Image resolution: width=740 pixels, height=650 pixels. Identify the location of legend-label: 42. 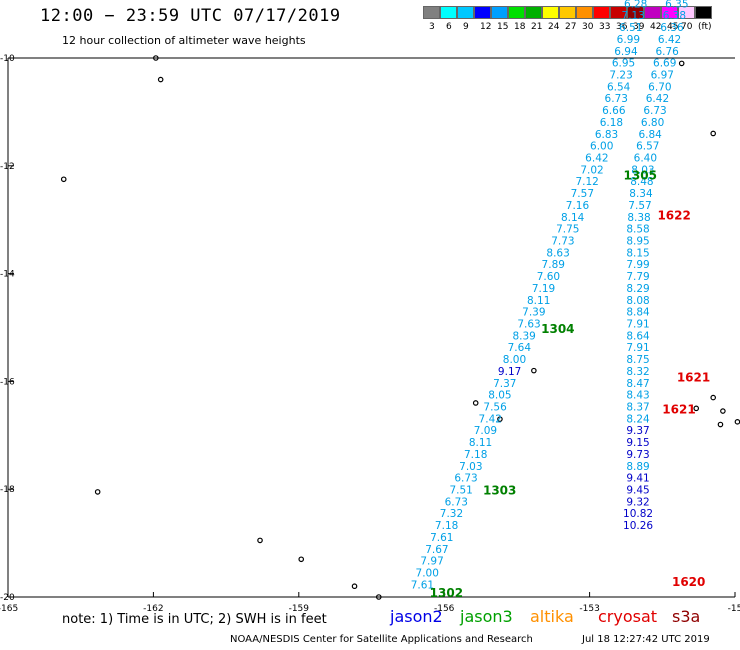
(656, 27).